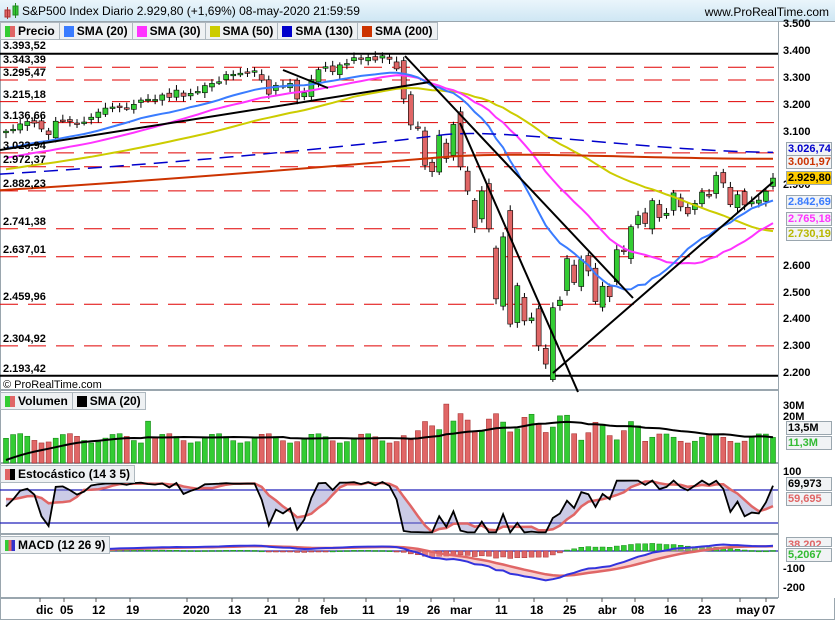 Image resolution: width=835 pixels, height=620 pixels. Describe the element at coordinates (74, 474) in the screenshot. I see `legend-label: Estocástico (14 3 5)` at that location.